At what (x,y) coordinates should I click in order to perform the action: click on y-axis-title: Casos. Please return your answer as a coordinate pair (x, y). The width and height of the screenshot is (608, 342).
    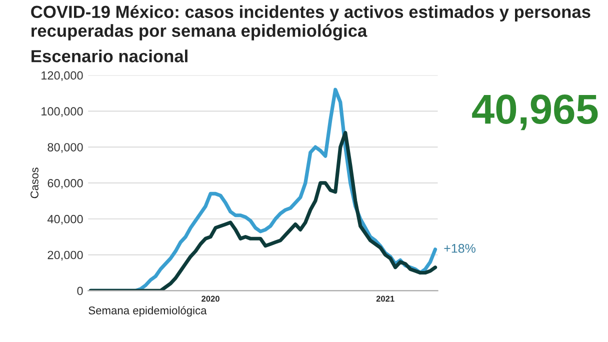
    Looking at the image, I should click on (34, 183).